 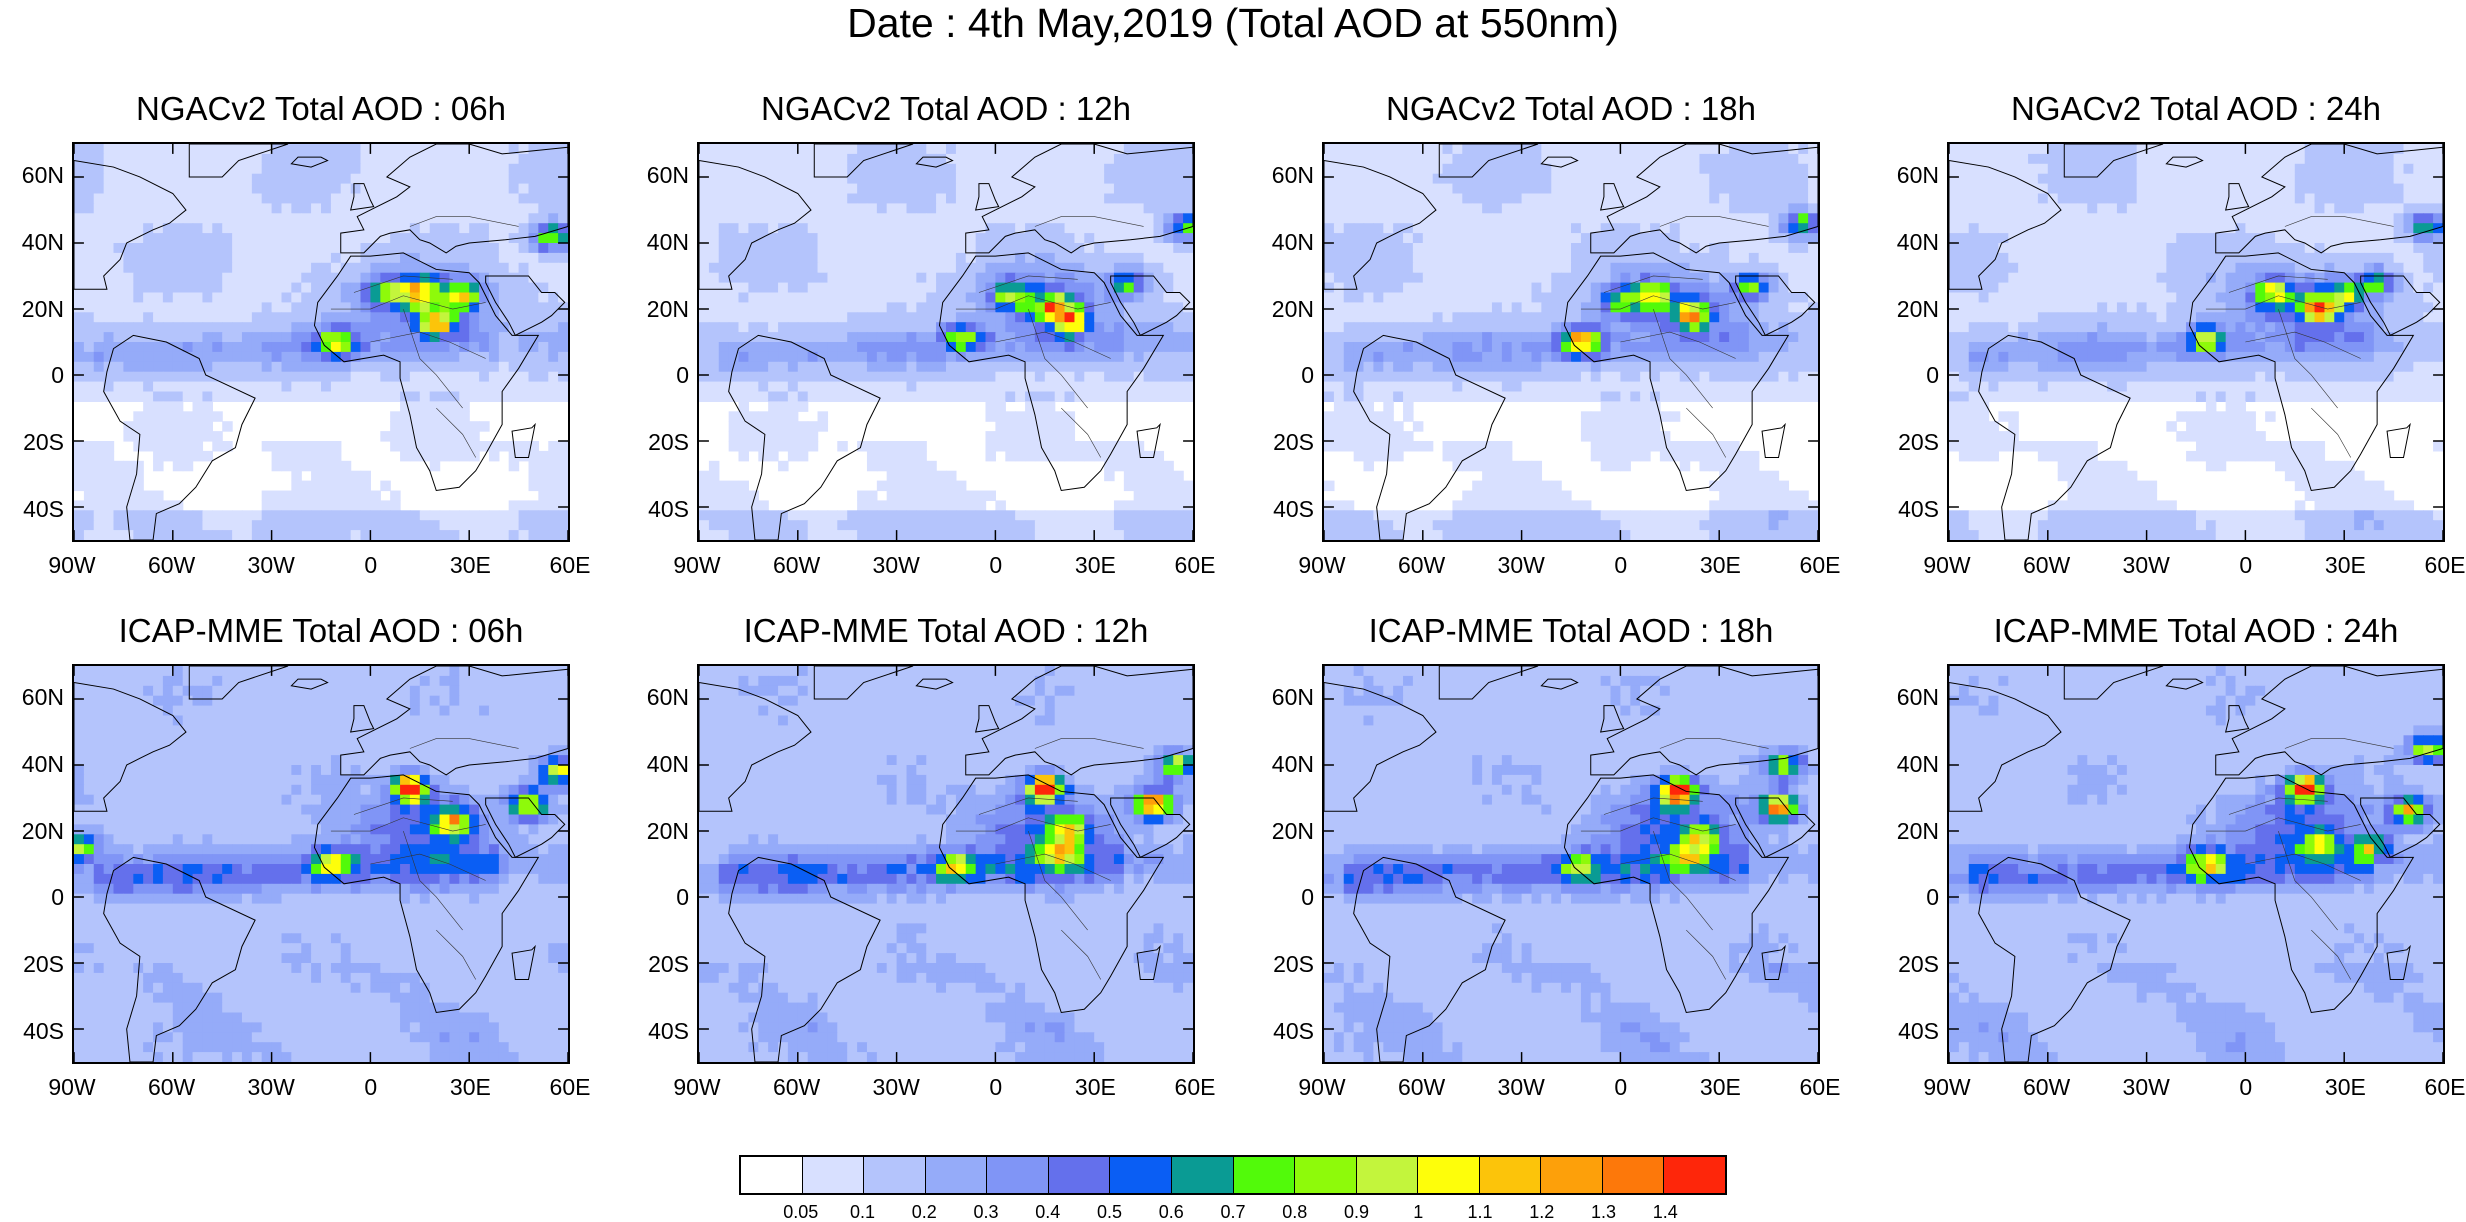 What do you see at coordinates (1048, 1212) in the screenshot?
I see `colorbar-label: 0.4` at bounding box center [1048, 1212].